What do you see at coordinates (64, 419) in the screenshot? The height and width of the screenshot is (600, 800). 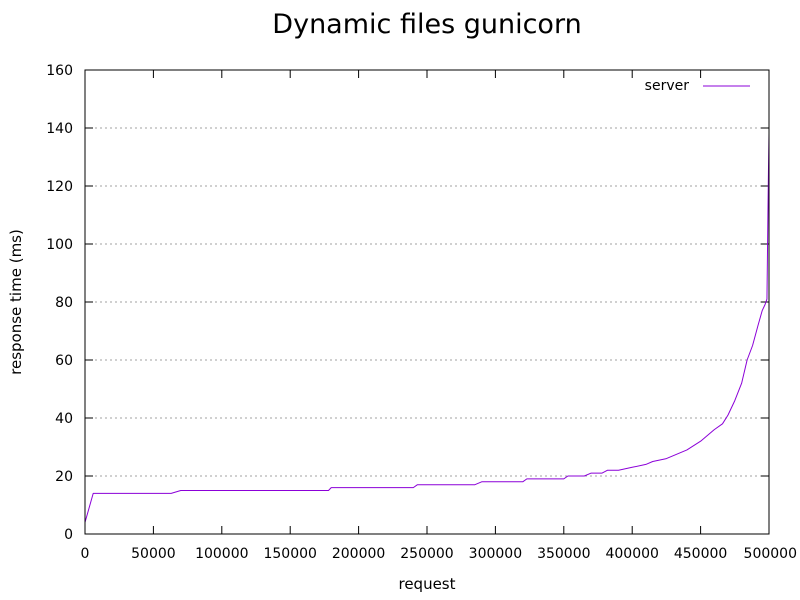 I see `y-tick-label: 40` at bounding box center [64, 419].